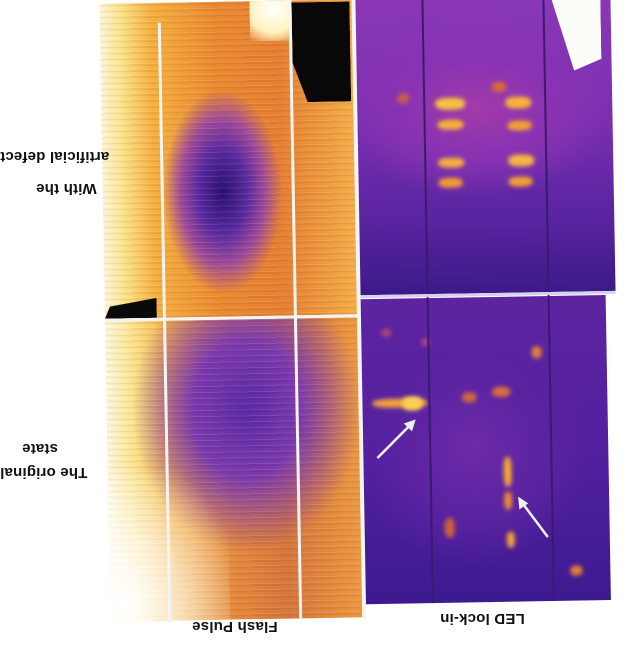 The width and height of the screenshot is (640, 646). Describe the element at coordinates (55, 156) in the screenshot. I see `row-label-top-line2: artificial defect` at that location.